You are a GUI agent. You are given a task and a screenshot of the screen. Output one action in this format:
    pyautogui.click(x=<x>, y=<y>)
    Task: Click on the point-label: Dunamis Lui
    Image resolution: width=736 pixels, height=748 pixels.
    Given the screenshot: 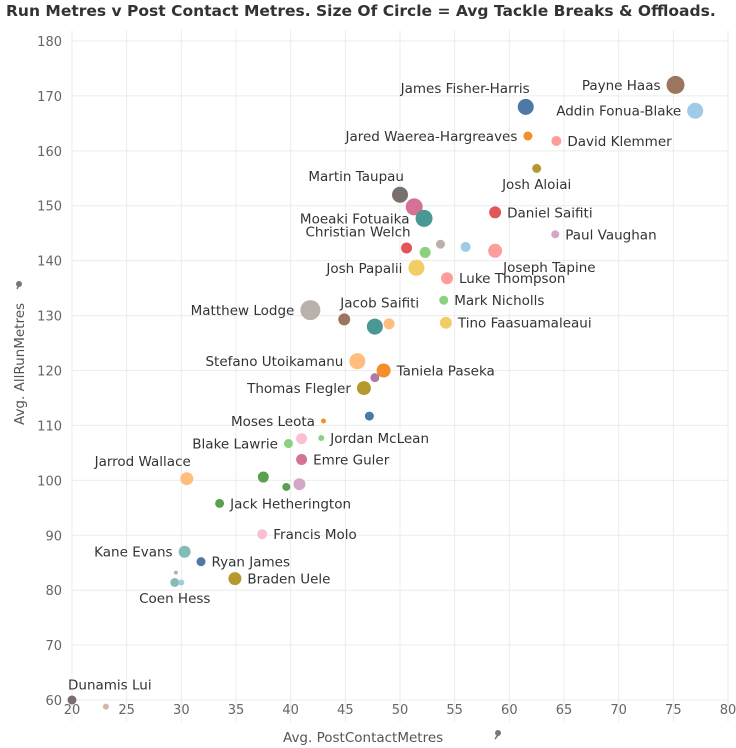 What is the action you would take?
    pyautogui.click(x=110, y=686)
    